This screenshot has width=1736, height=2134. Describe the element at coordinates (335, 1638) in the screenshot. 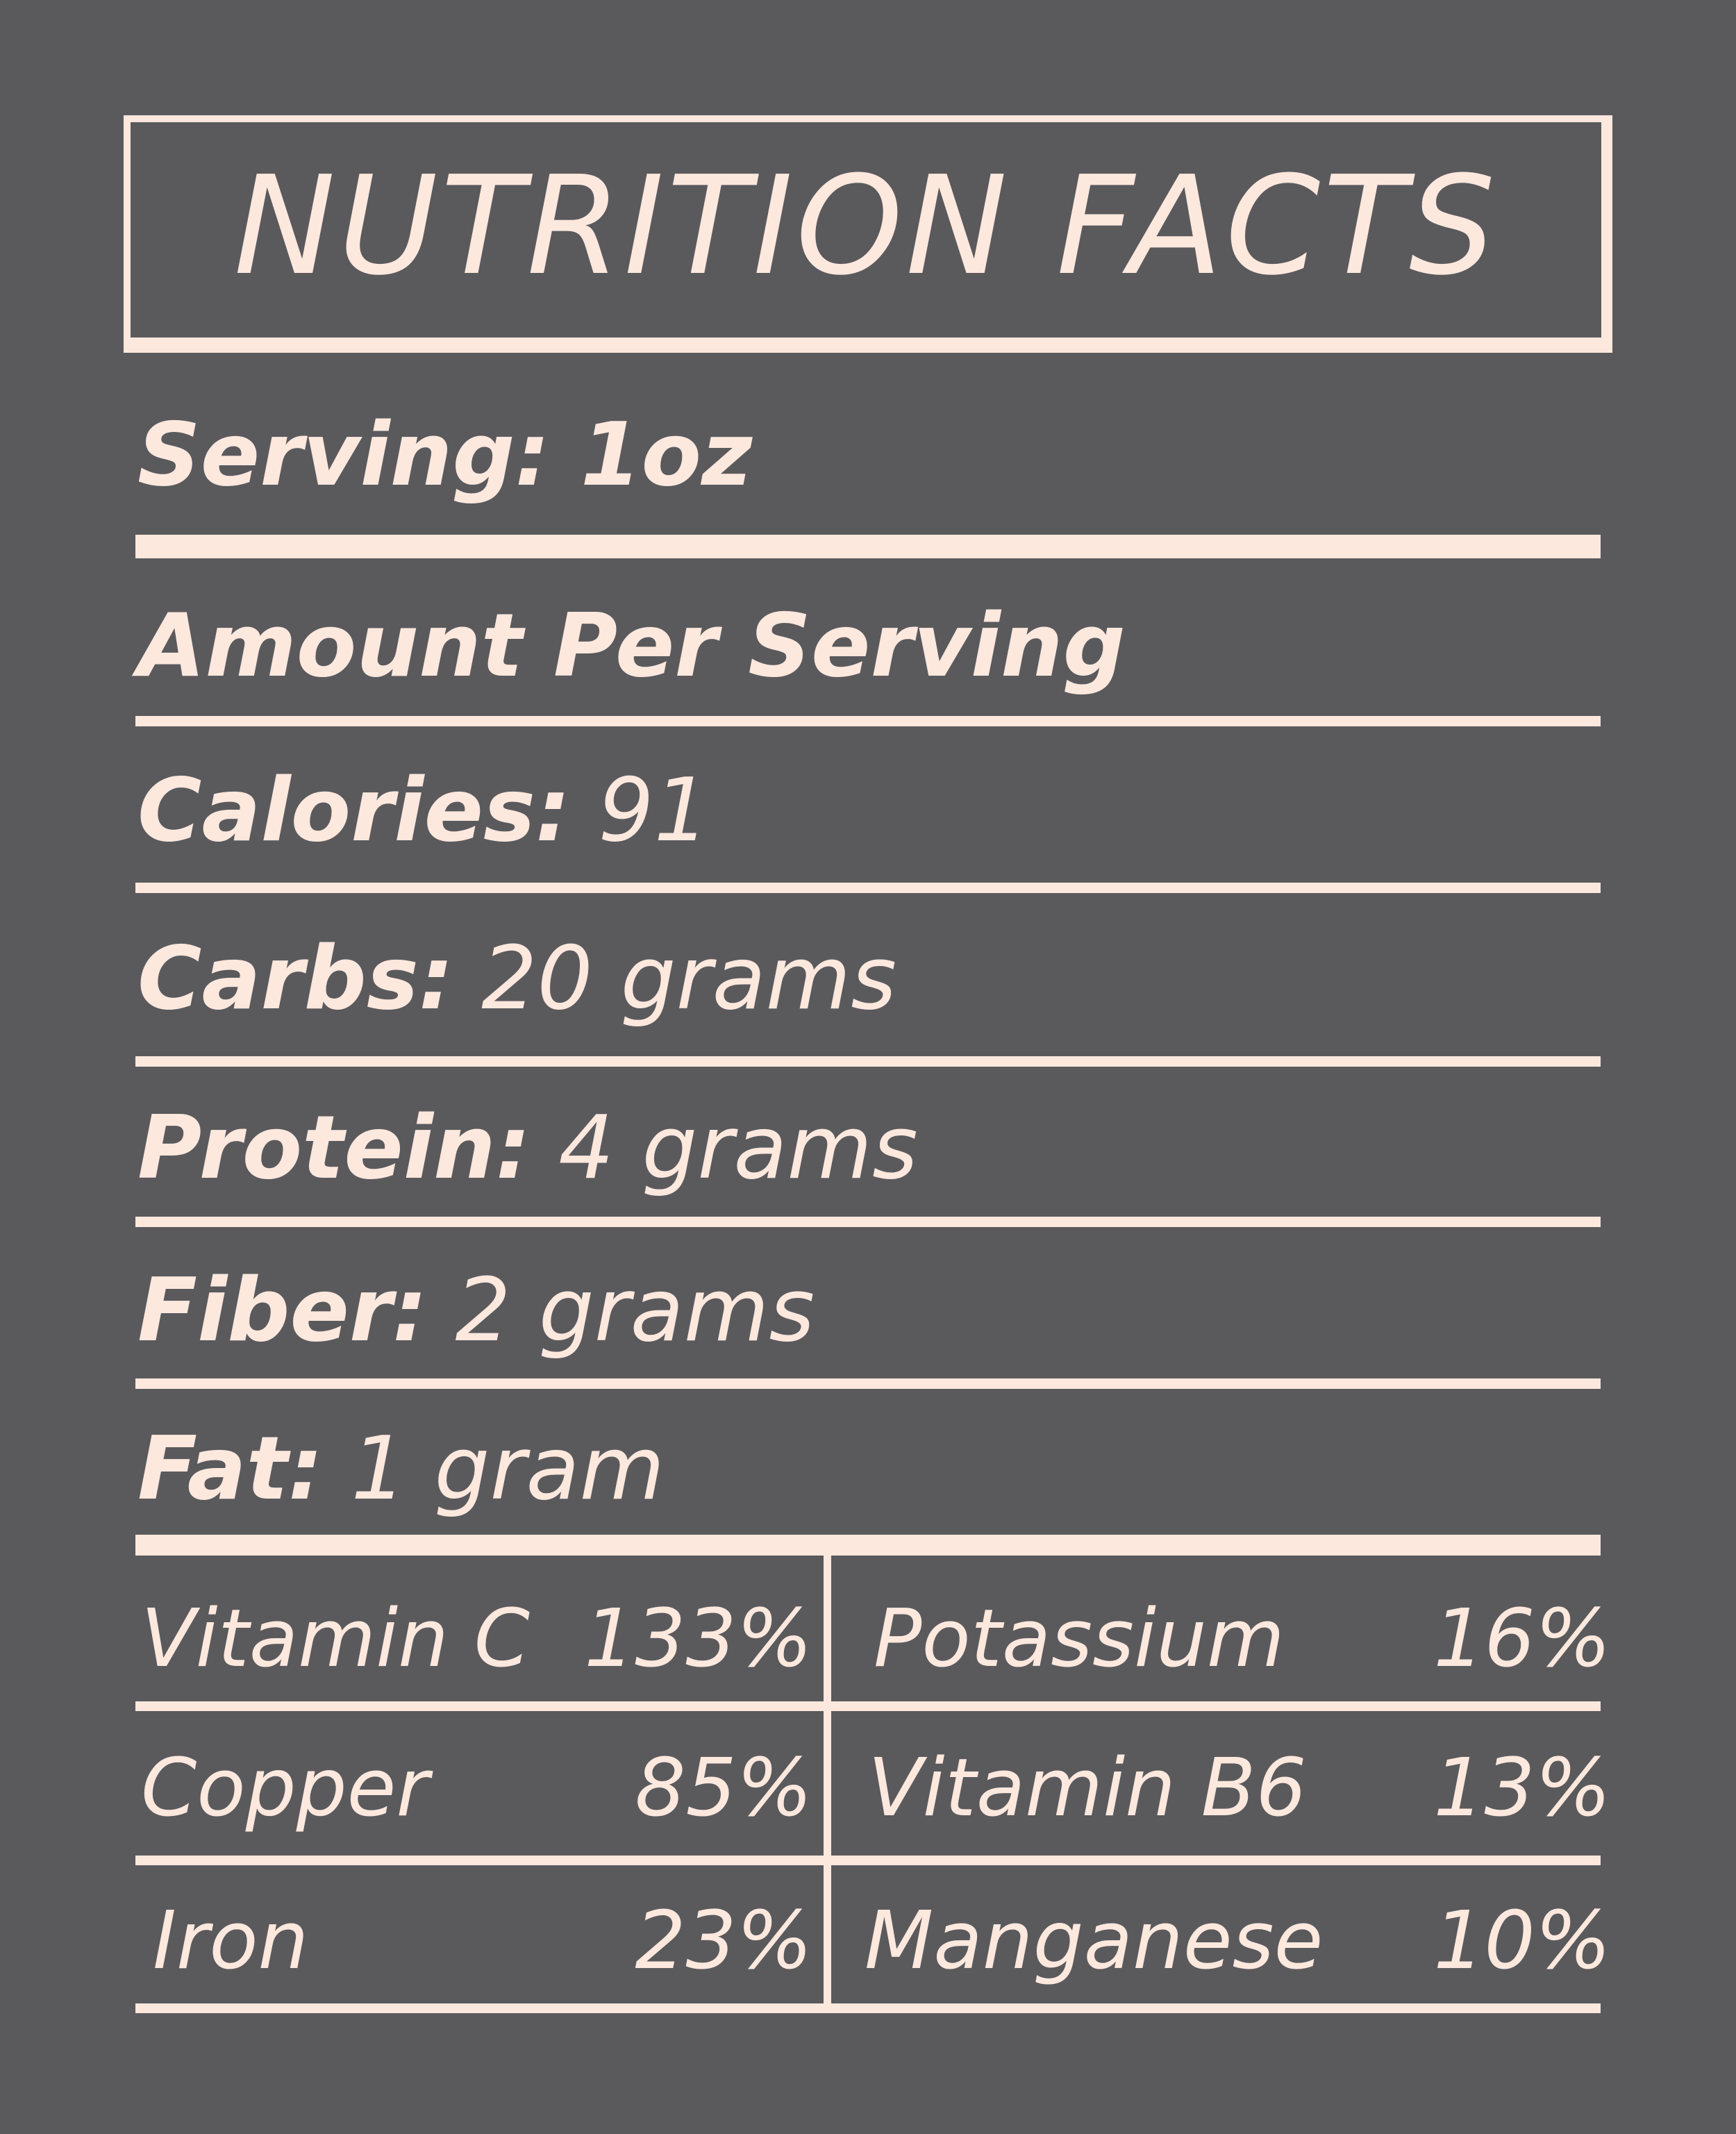

I see `mineral-name: Vitamin C` at that location.